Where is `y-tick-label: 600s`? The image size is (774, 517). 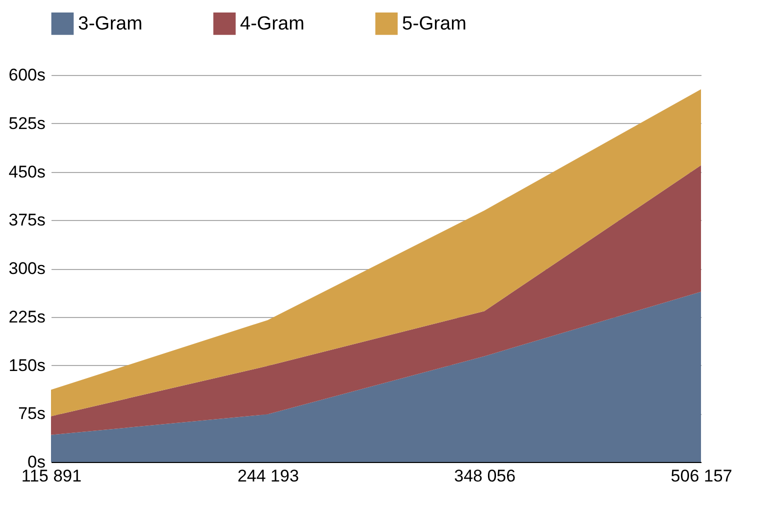
y-tick-label: 600s is located at coordinates (27, 75).